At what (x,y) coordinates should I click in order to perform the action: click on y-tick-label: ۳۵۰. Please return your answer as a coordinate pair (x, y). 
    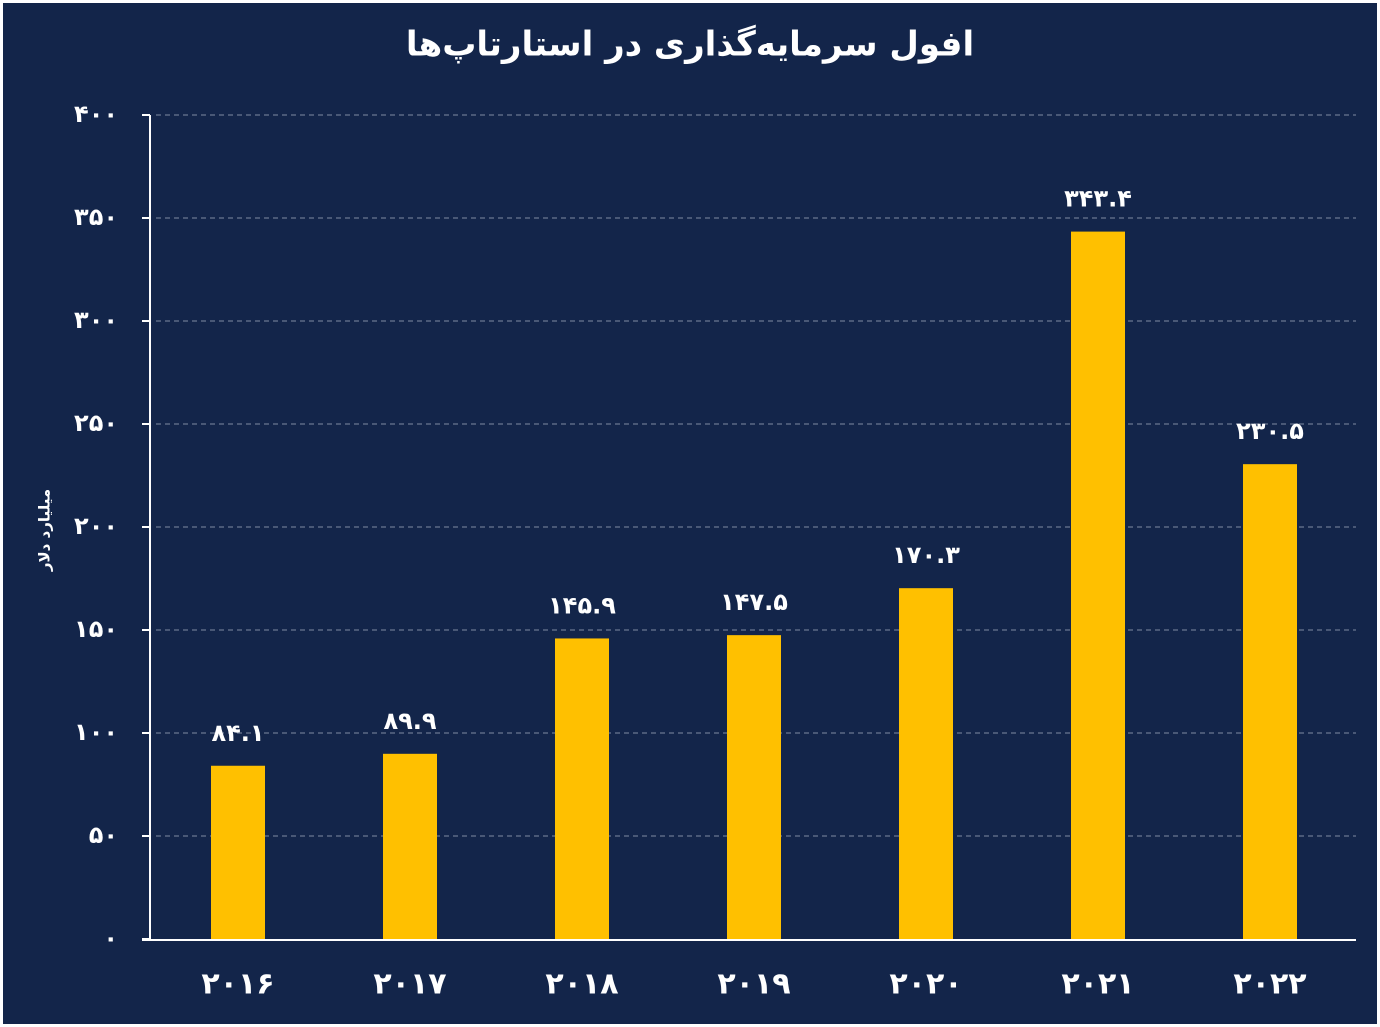
    Looking at the image, I should click on (96, 217).